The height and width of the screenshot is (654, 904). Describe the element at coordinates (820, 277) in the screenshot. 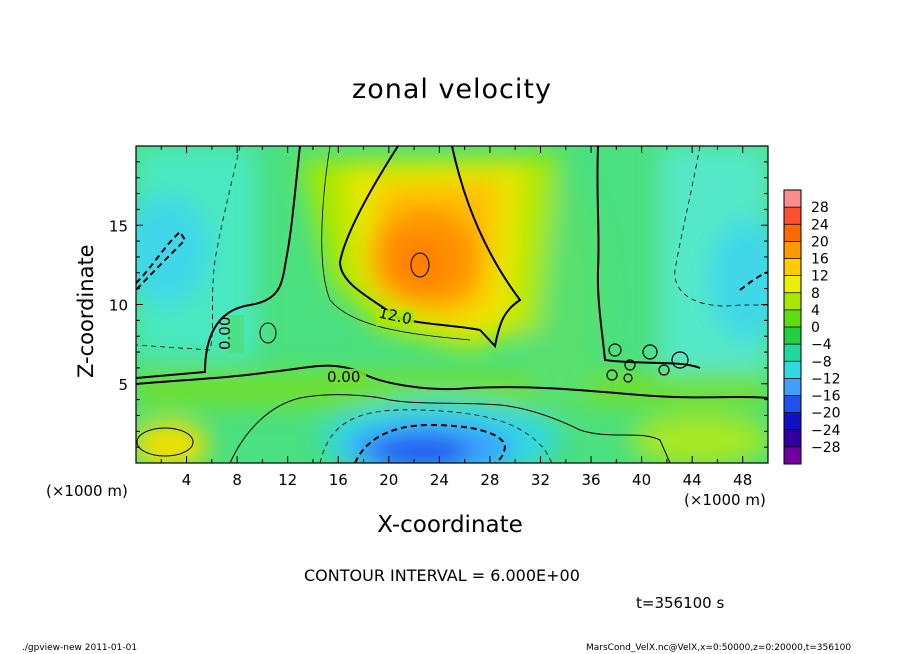

I see `colorbar-label: 12` at that location.